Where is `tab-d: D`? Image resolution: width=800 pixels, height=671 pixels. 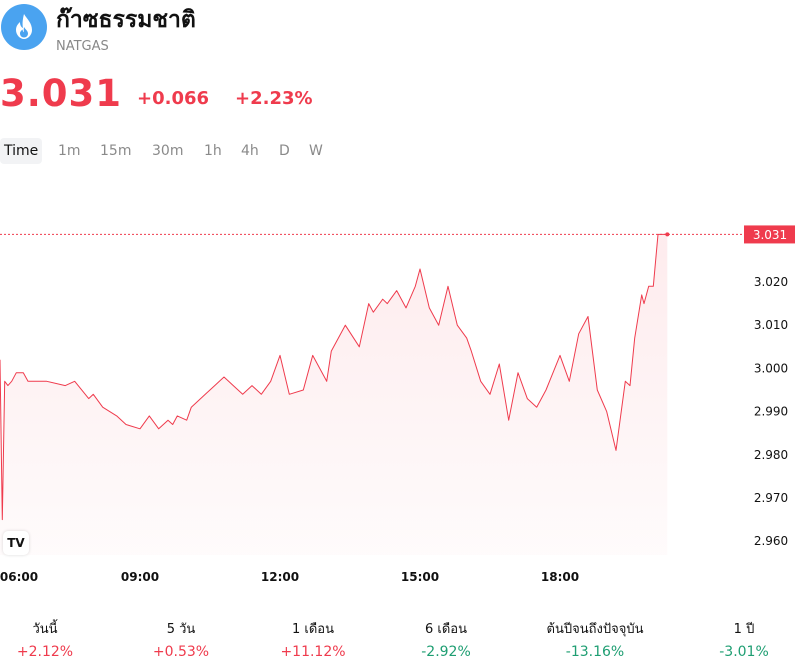
tab-d: D is located at coordinates (284, 151).